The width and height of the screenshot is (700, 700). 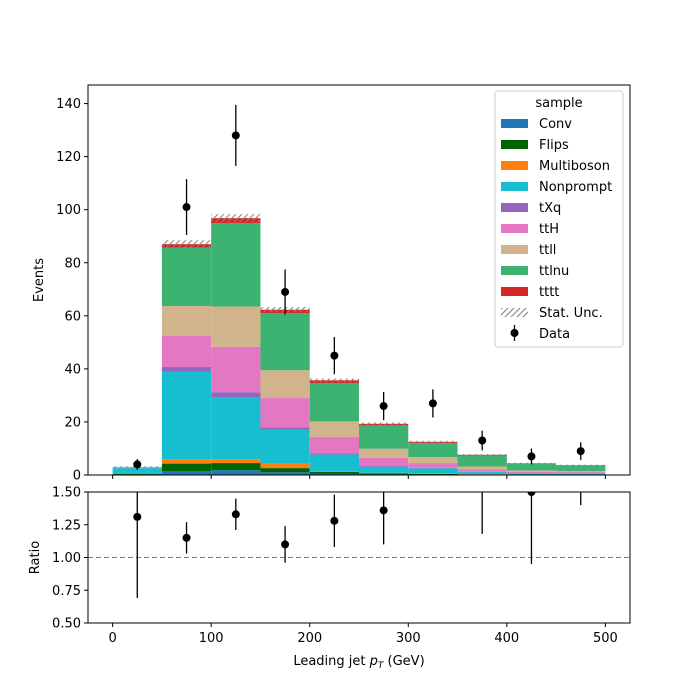 I want to click on ratio-y-tick-label: 0.50, so click(x=66, y=624).